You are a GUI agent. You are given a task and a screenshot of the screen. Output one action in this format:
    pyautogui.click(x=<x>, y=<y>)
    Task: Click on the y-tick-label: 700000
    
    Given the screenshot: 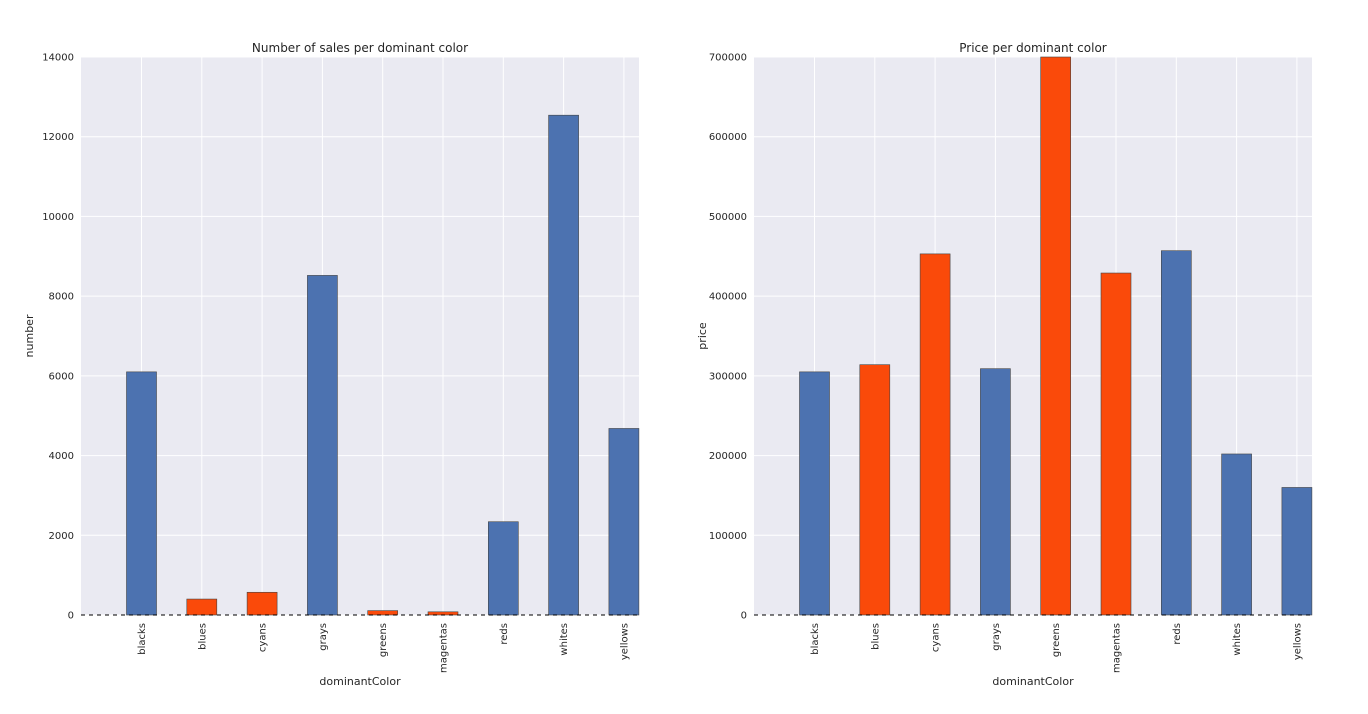 What is the action you would take?
    pyautogui.click(x=728, y=58)
    